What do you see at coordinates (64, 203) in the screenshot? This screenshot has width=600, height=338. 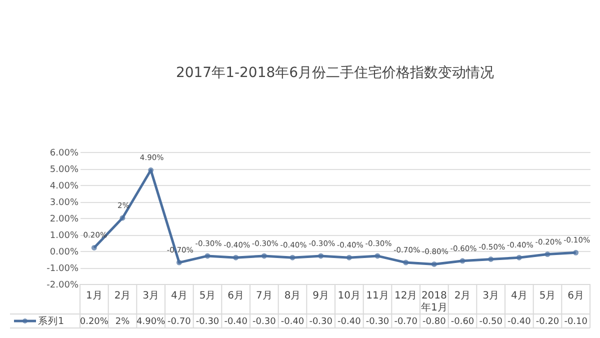 I see `y-tick-label: 3.00%` at bounding box center [64, 203].